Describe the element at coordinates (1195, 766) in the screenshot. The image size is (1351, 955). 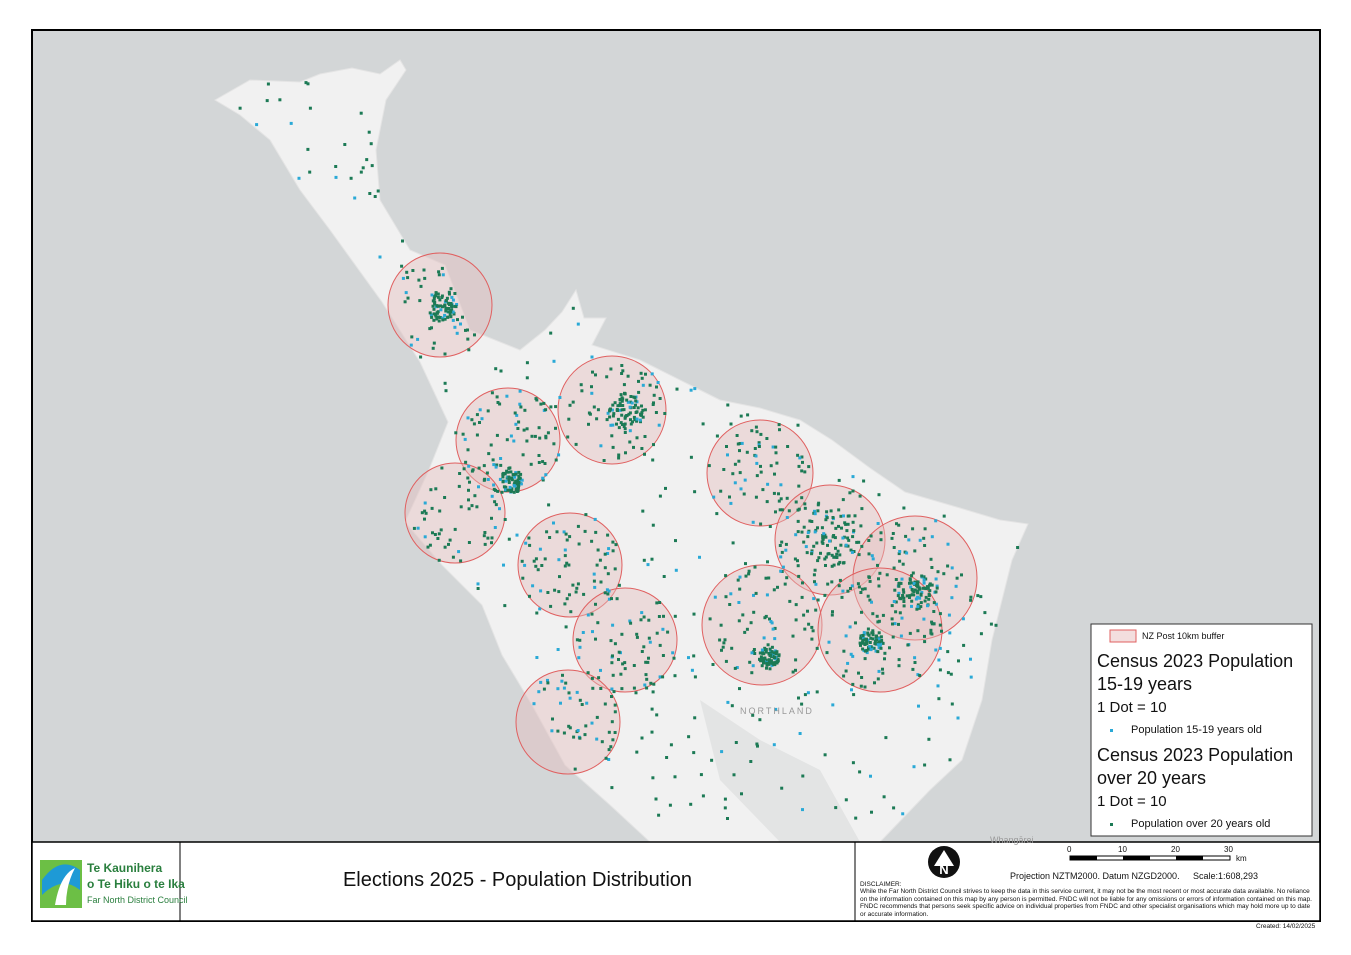
I see `legend-title: Census 2023 Population over 20 years` at that location.